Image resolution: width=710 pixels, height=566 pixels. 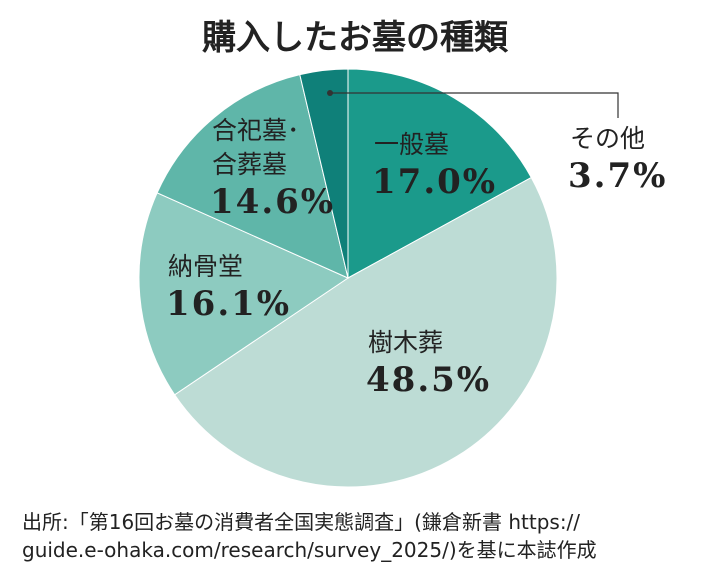 I want to click on slice-label: 樹木葬, so click(x=406, y=342).